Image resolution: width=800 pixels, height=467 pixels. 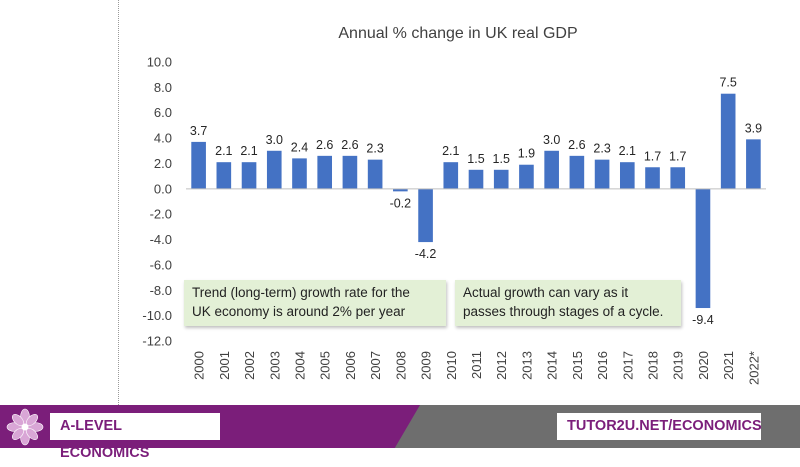 What do you see at coordinates (161, 290) in the screenshot?
I see `y-tick-label: -8.0` at bounding box center [161, 290].